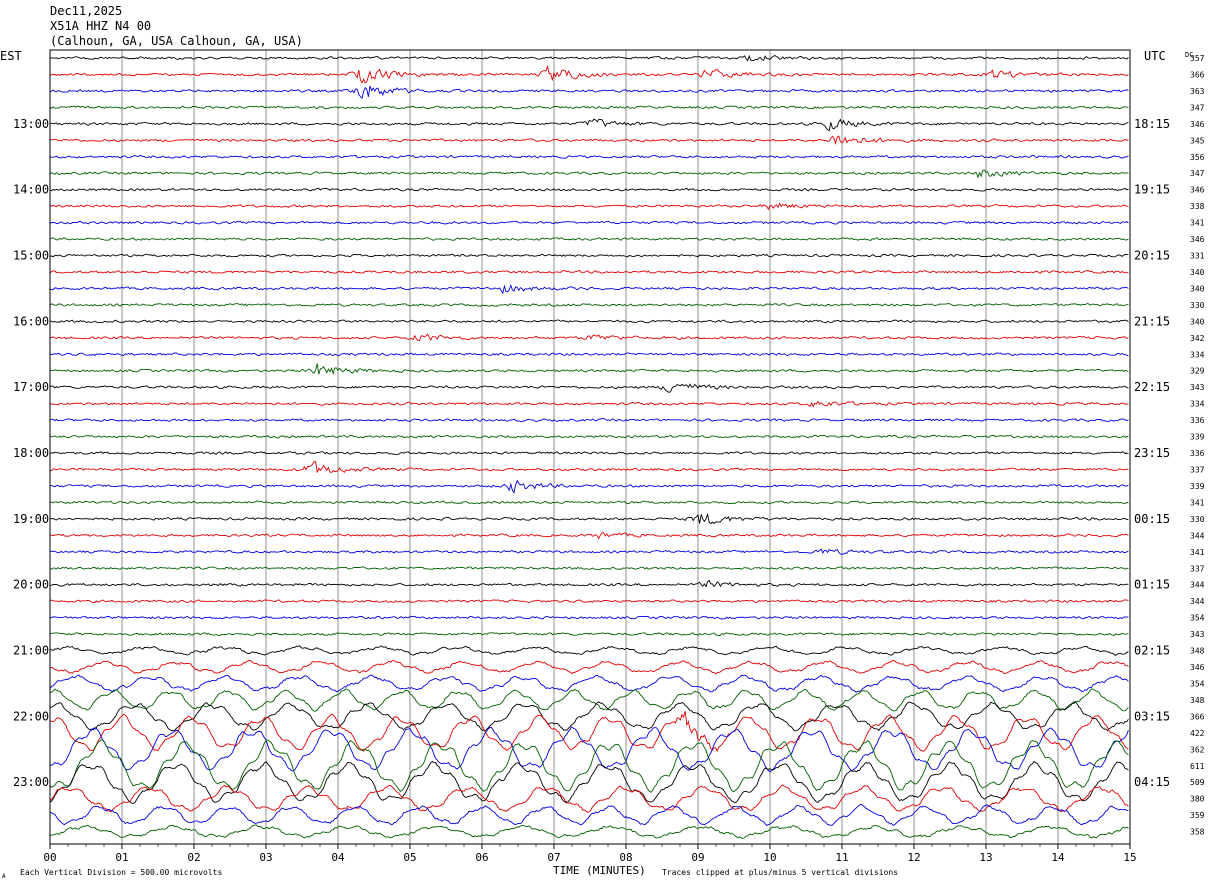 This screenshot has height=886, width=1210. What do you see at coordinates (1152, 651) in the screenshot?
I see `right-hour-label: 02:15` at bounding box center [1152, 651].